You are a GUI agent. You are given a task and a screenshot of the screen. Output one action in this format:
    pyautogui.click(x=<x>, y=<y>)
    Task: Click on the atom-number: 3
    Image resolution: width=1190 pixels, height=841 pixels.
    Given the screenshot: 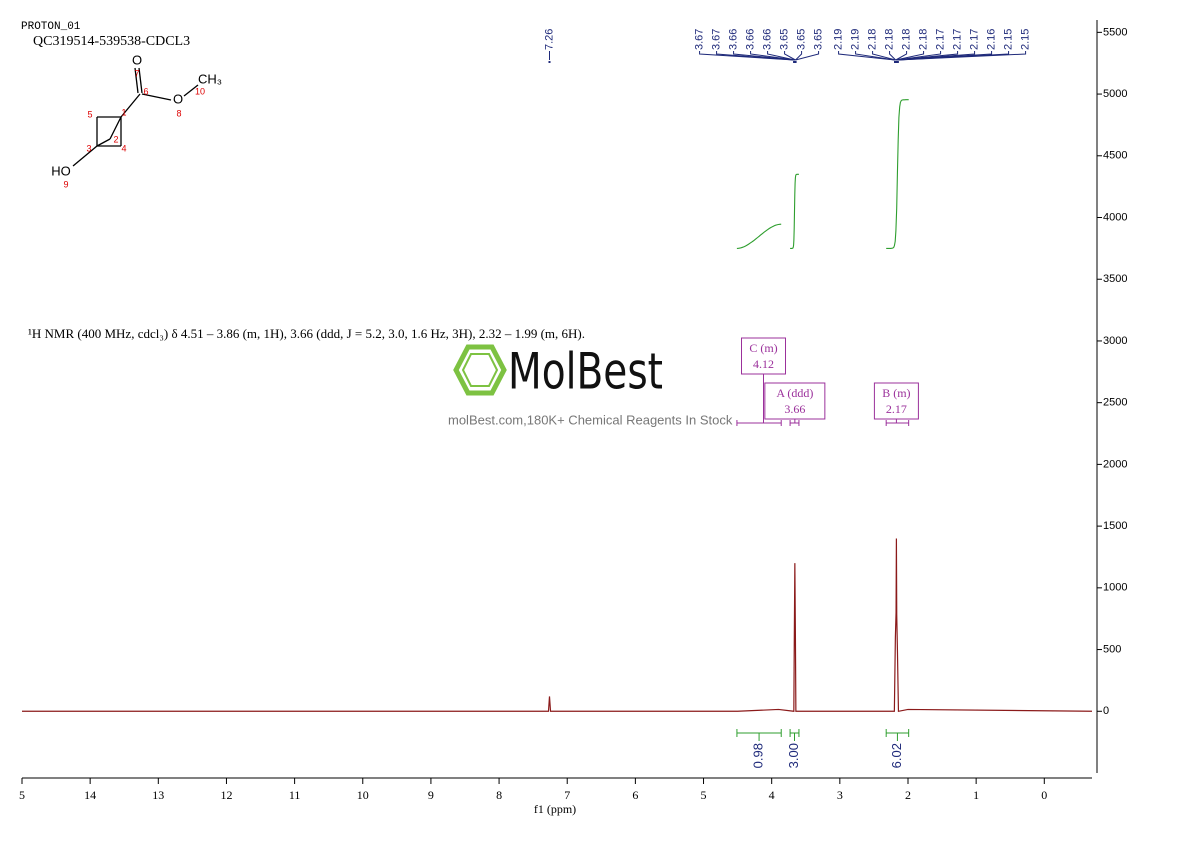 What is the action you would take?
    pyautogui.click(x=88, y=148)
    